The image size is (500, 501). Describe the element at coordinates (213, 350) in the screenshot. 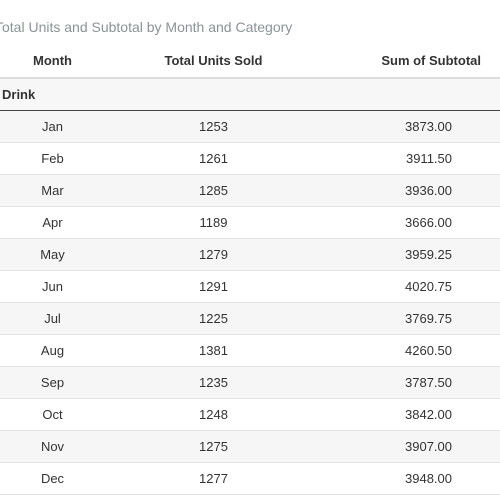

I see `cell-total-units: 1381` at that location.